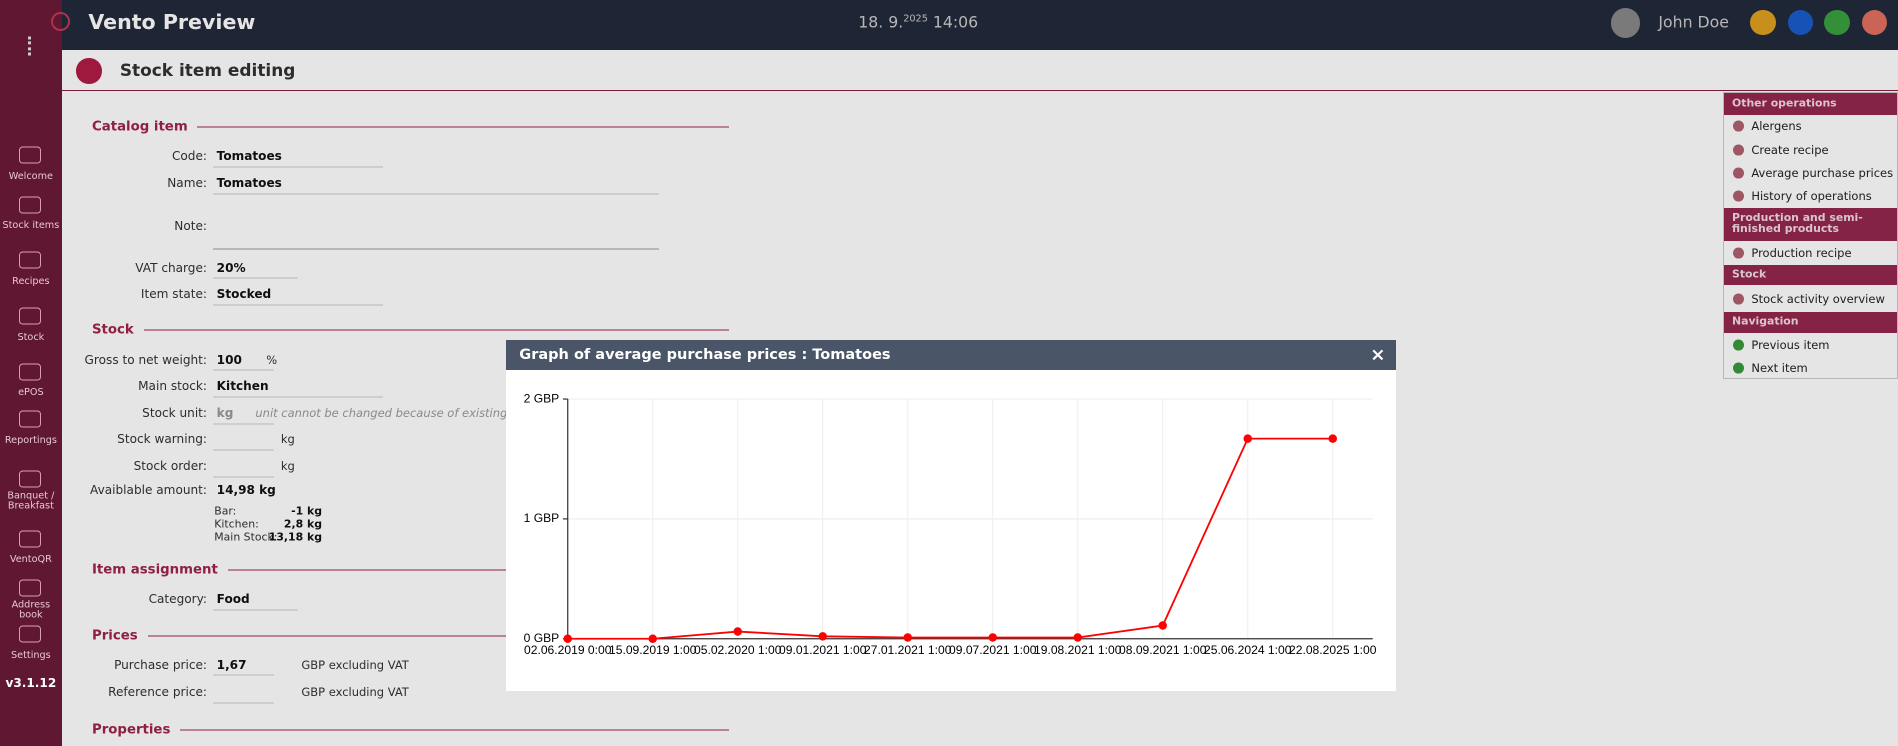 Image resolution: width=1898 pixels, height=746 pixels. I want to click on unit: GBP excluding VAT, so click(355, 692).